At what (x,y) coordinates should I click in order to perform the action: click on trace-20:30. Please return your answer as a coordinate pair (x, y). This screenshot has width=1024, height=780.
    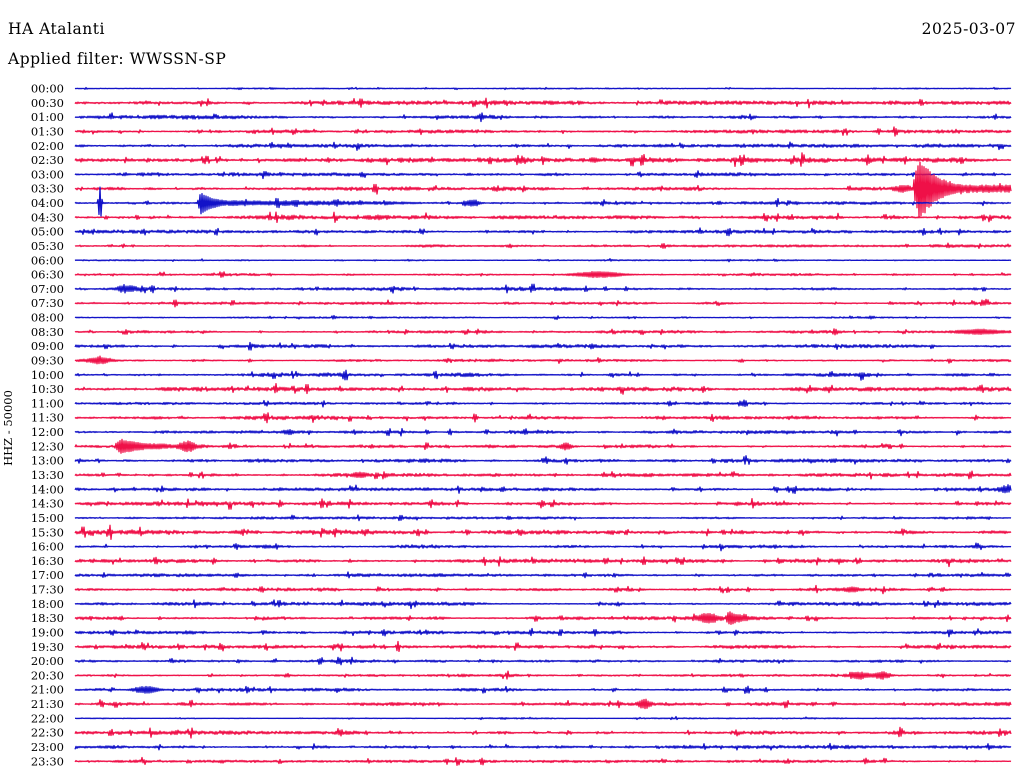
    Looking at the image, I should click on (543, 675).